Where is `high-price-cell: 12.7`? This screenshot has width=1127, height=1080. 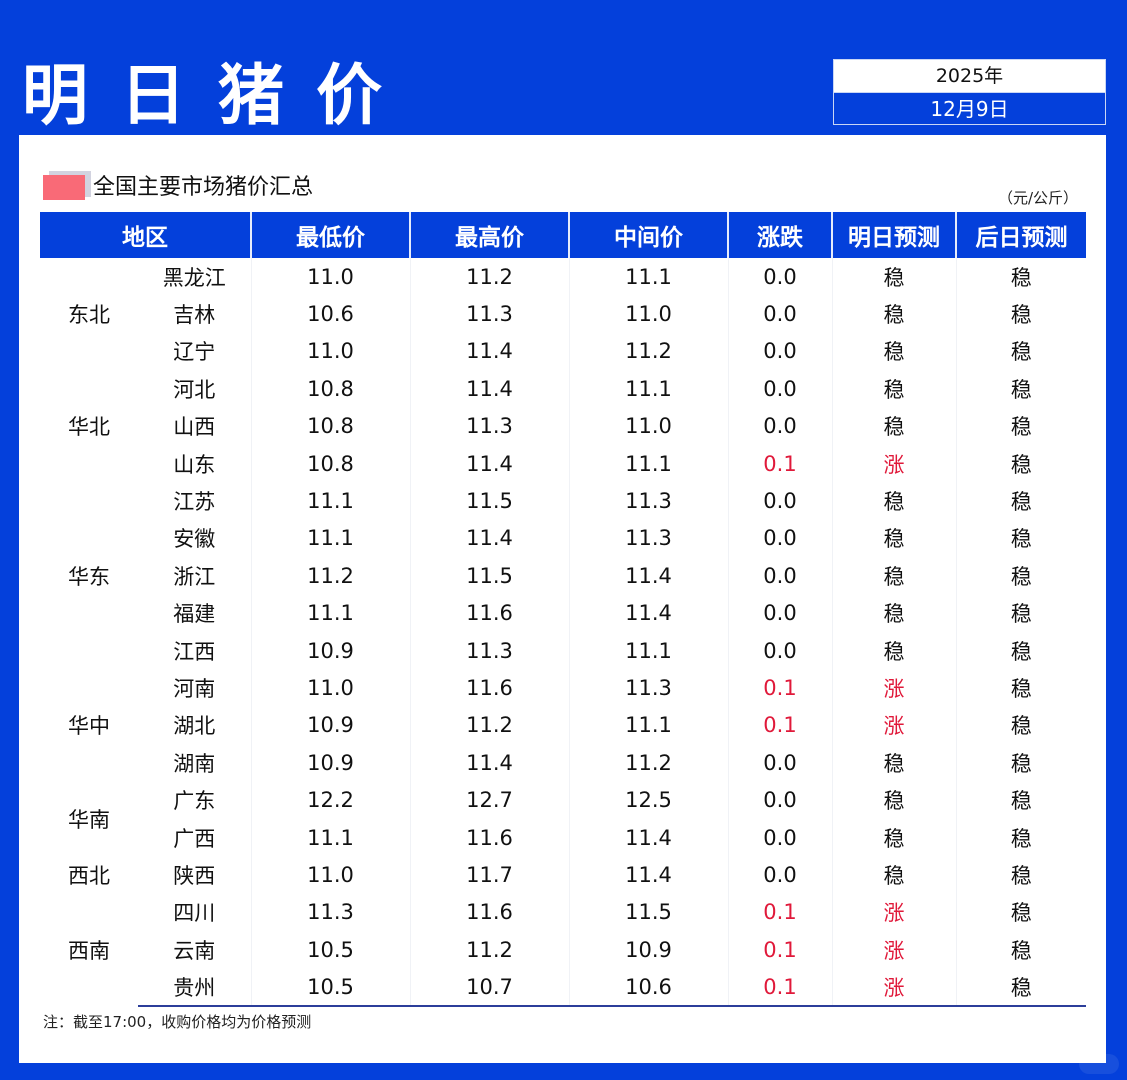 high-price-cell: 12.7 is located at coordinates (489, 800).